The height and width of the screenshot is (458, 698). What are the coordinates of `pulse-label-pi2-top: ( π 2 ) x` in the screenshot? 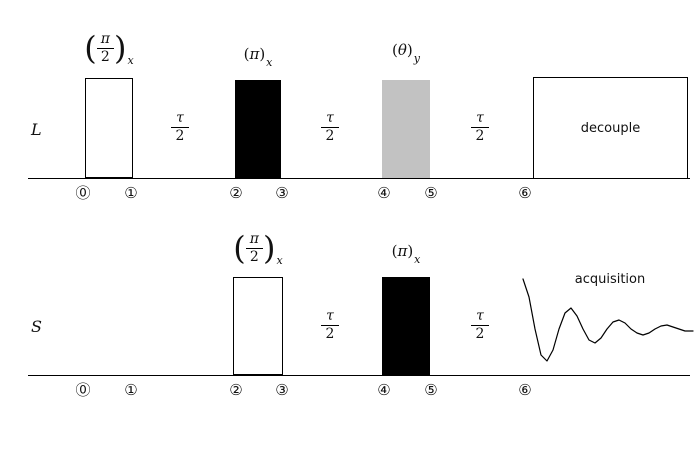 It's located at (109, 48).